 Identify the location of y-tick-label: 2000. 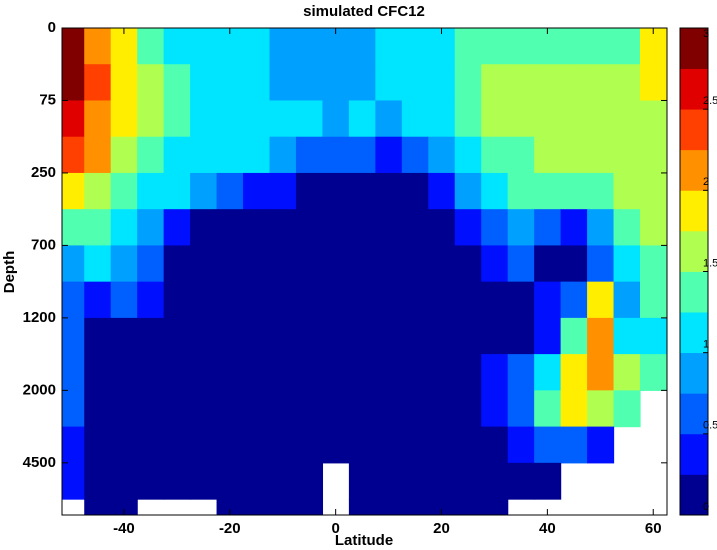
(39, 389).